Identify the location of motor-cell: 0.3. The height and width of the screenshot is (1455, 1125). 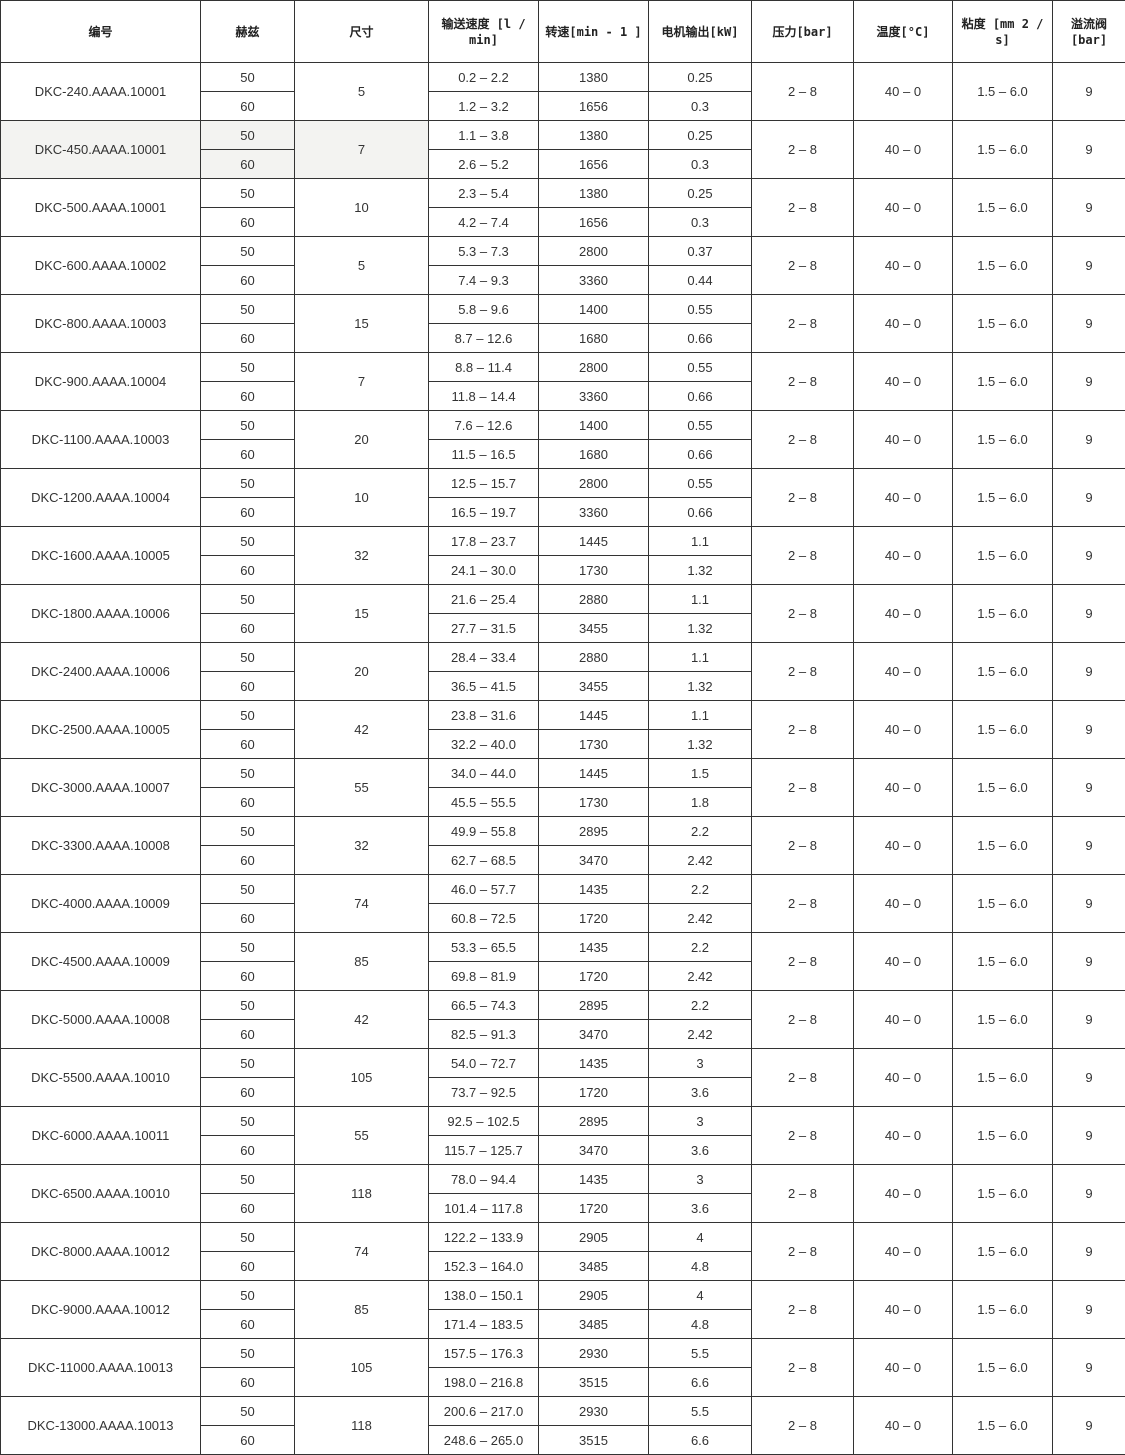
(700, 222).